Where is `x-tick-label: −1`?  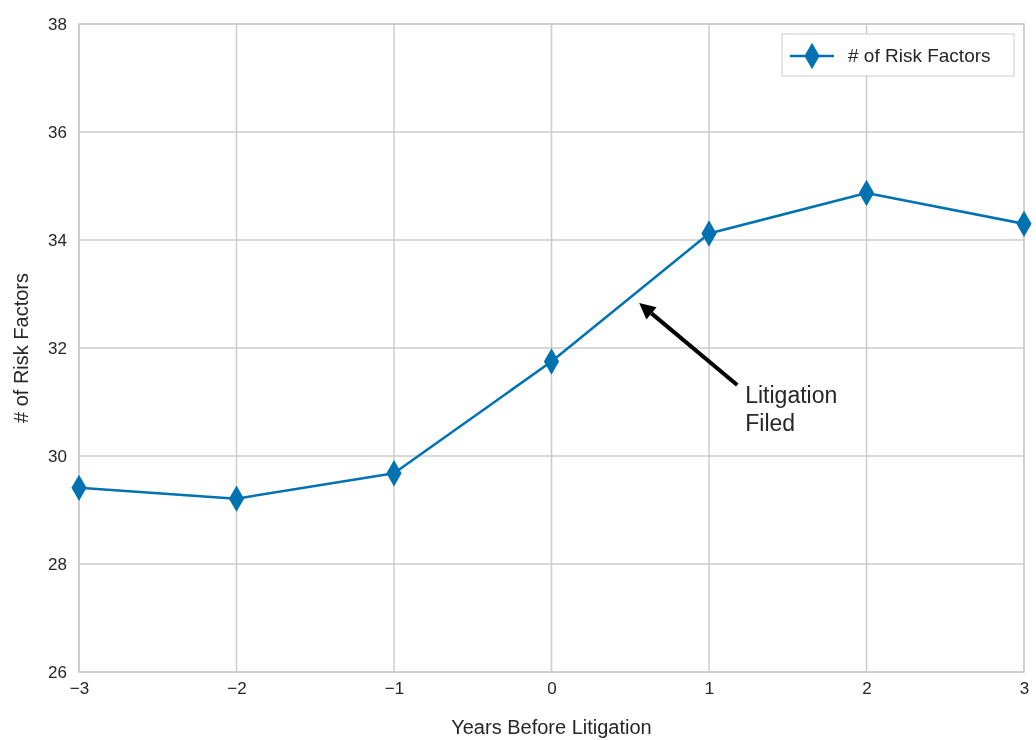
x-tick-label: −1 is located at coordinates (394, 689).